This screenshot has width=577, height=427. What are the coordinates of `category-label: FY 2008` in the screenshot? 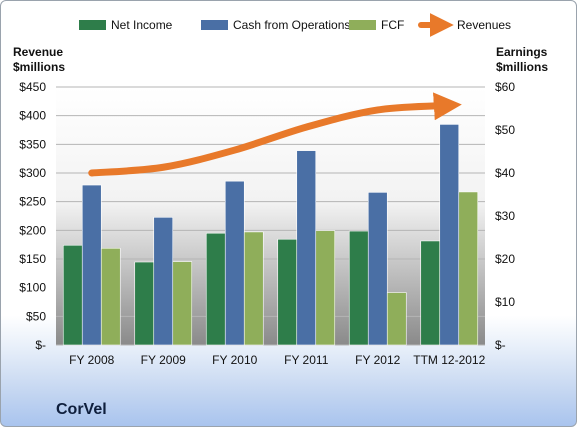 It's located at (91, 360).